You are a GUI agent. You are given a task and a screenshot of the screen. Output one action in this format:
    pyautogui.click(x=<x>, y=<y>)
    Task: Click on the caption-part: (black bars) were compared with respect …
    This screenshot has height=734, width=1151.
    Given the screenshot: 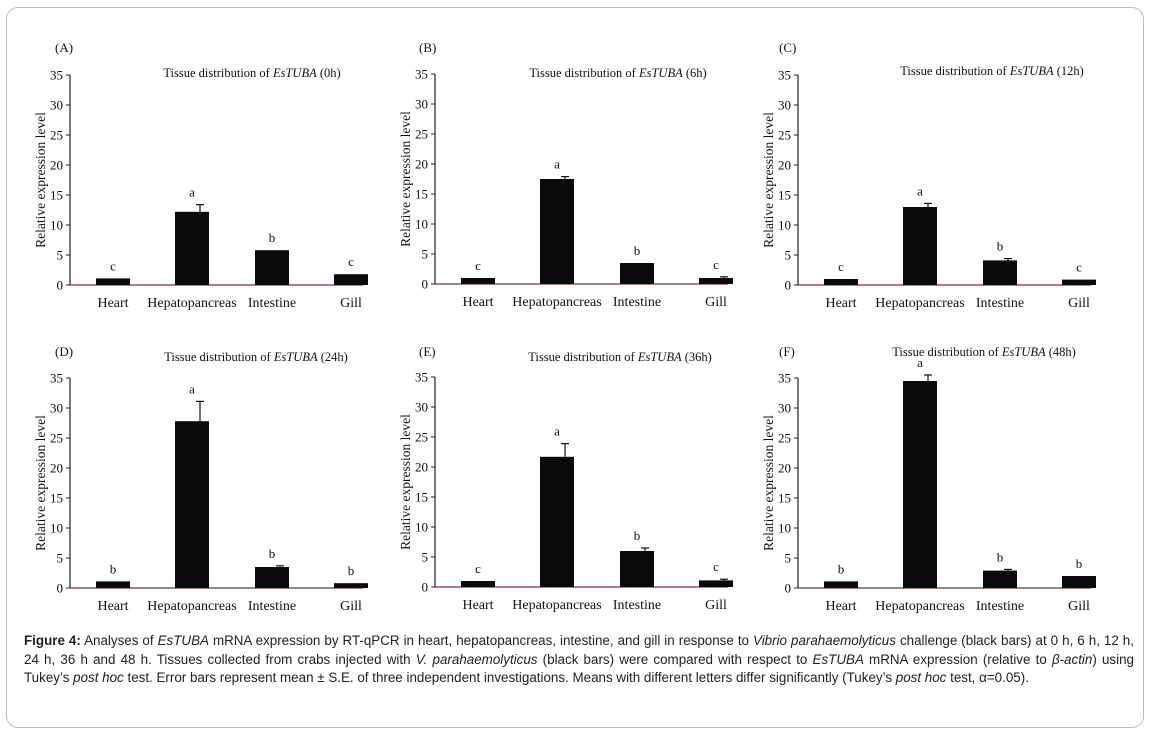 What is the action you would take?
    pyautogui.click(x=675, y=659)
    